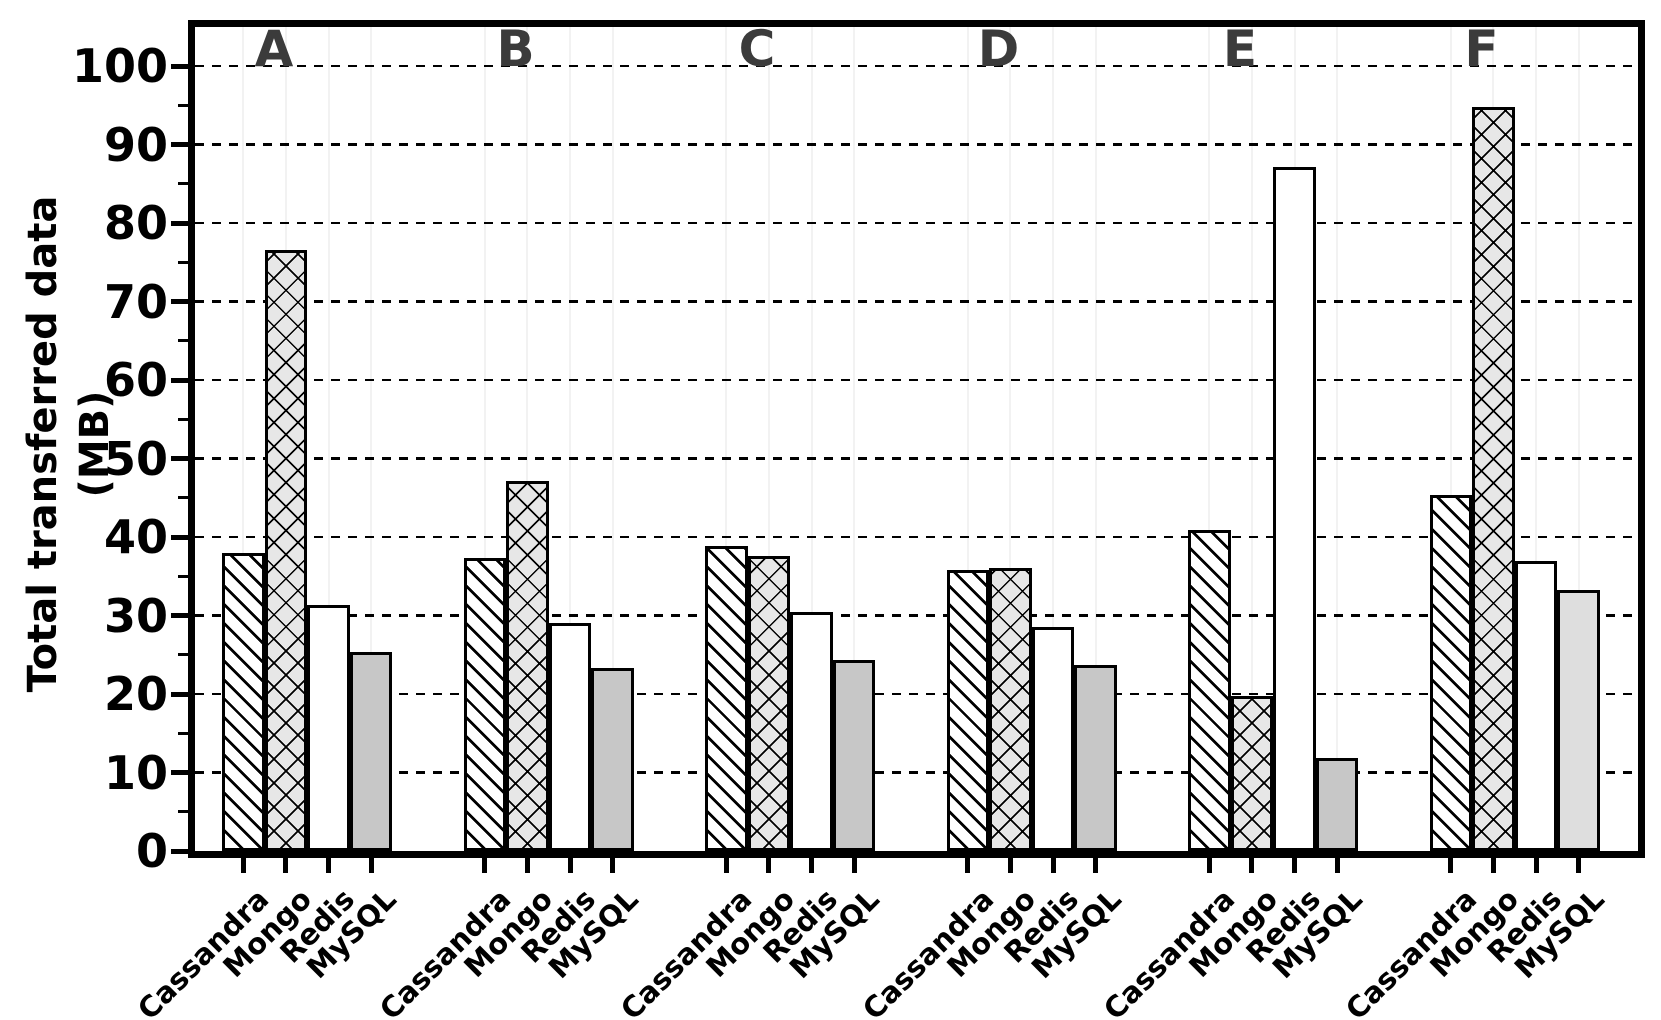  Describe the element at coordinates (151, 851) in the screenshot. I see `y-tick-label-0: 0` at that location.